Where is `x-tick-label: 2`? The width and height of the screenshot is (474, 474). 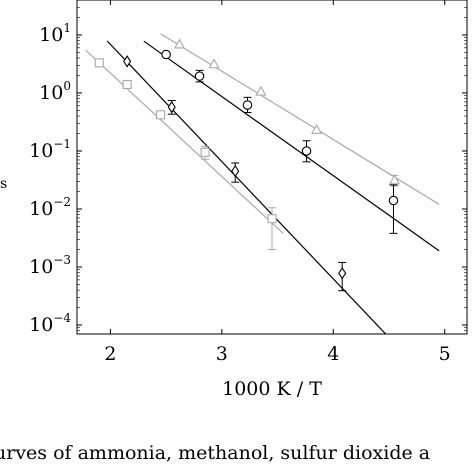 x-tick-label: 2 is located at coordinates (110, 354).